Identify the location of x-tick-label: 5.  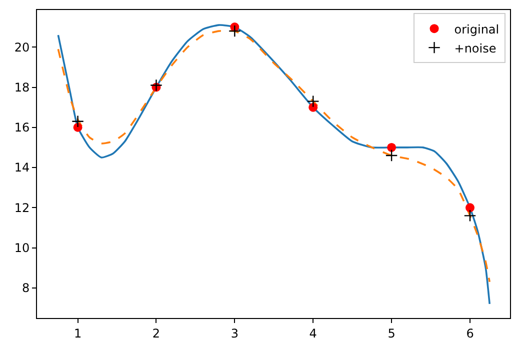
(392, 333).